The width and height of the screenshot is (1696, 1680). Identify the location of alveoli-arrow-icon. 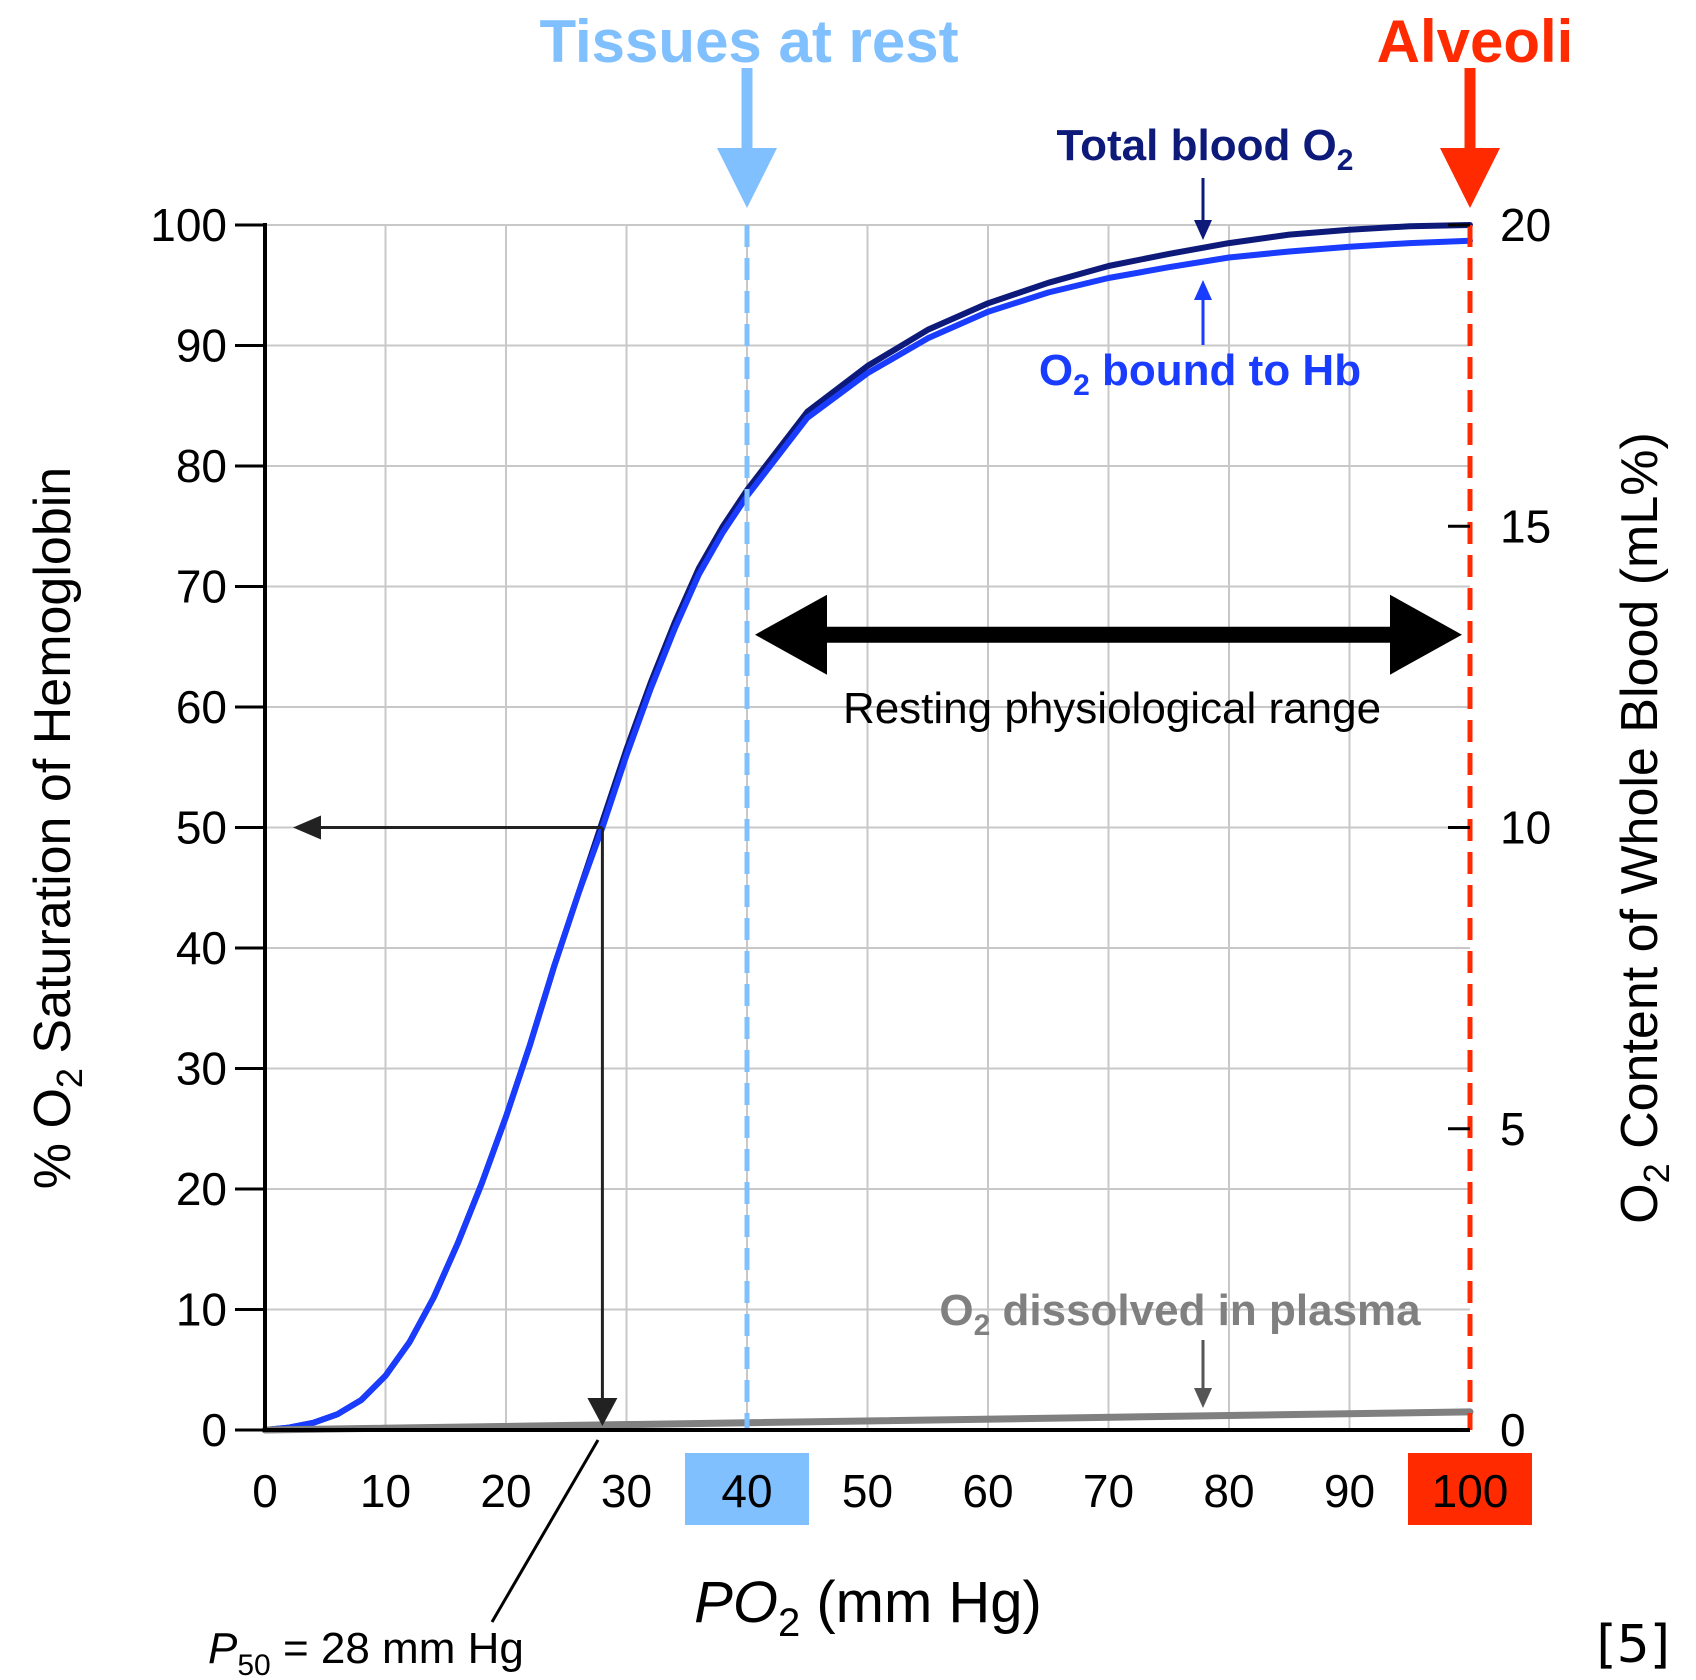
(1470, 138).